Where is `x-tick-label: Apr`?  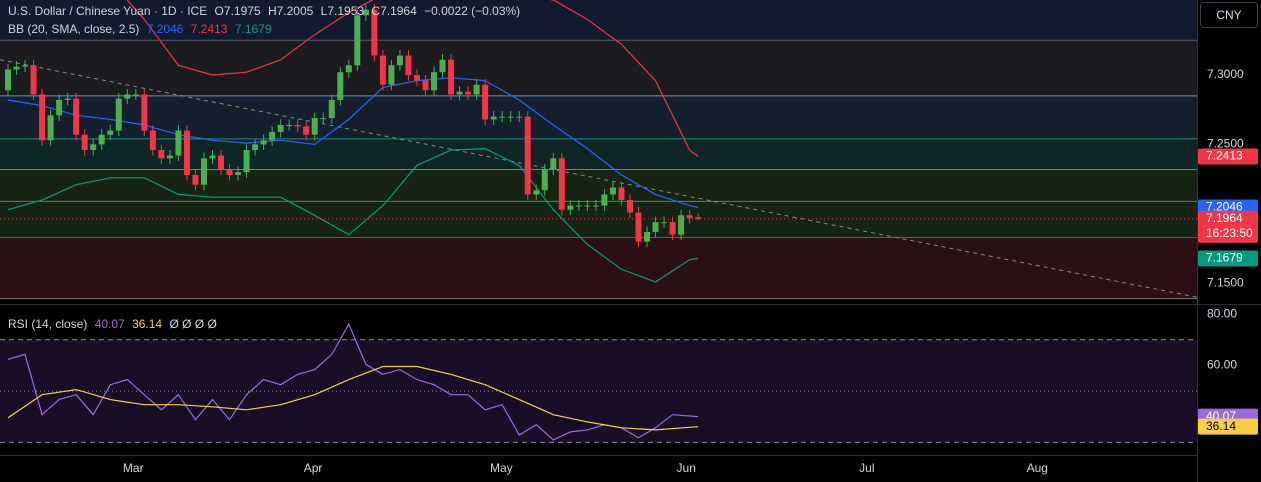
x-tick-label: Apr is located at coordinates (313, 468).